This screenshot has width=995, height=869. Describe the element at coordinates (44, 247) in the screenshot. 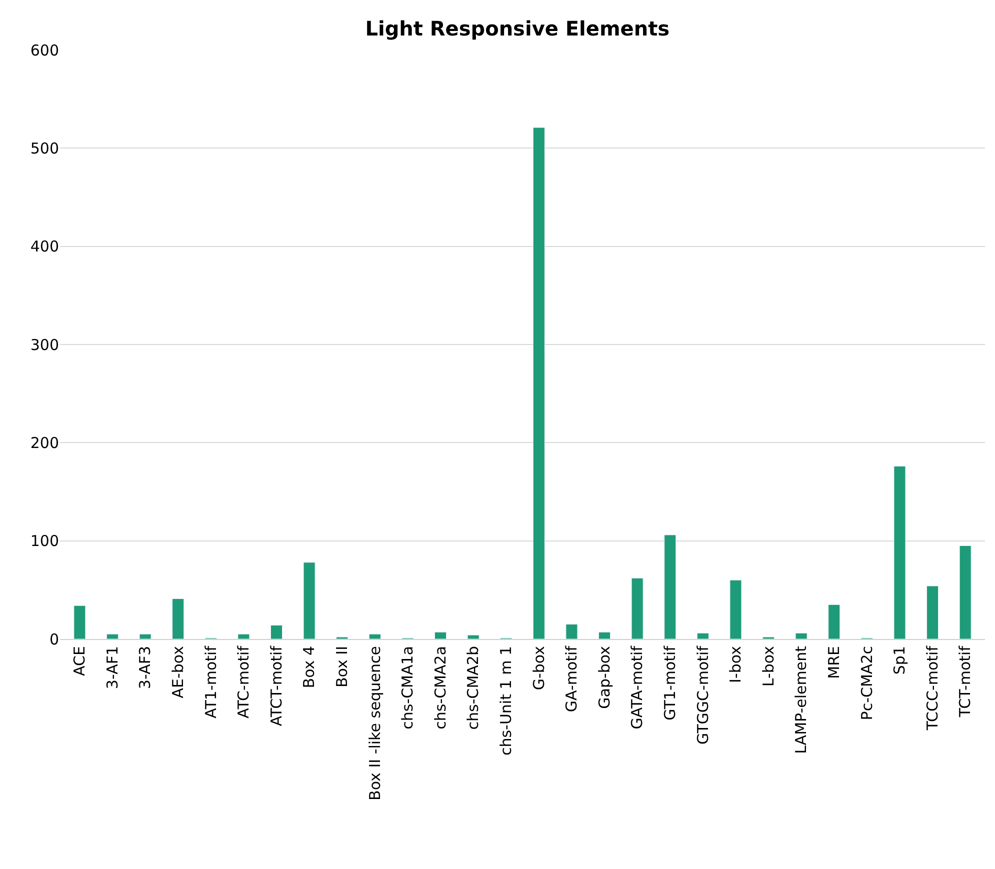

I see `y-tick-label: 400` at that location.